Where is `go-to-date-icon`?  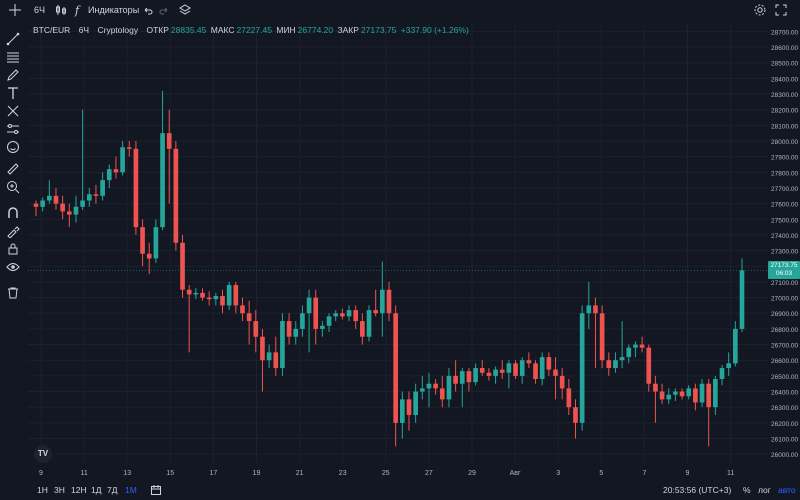 go-to-date-icon is located at coordinates (156, 489).